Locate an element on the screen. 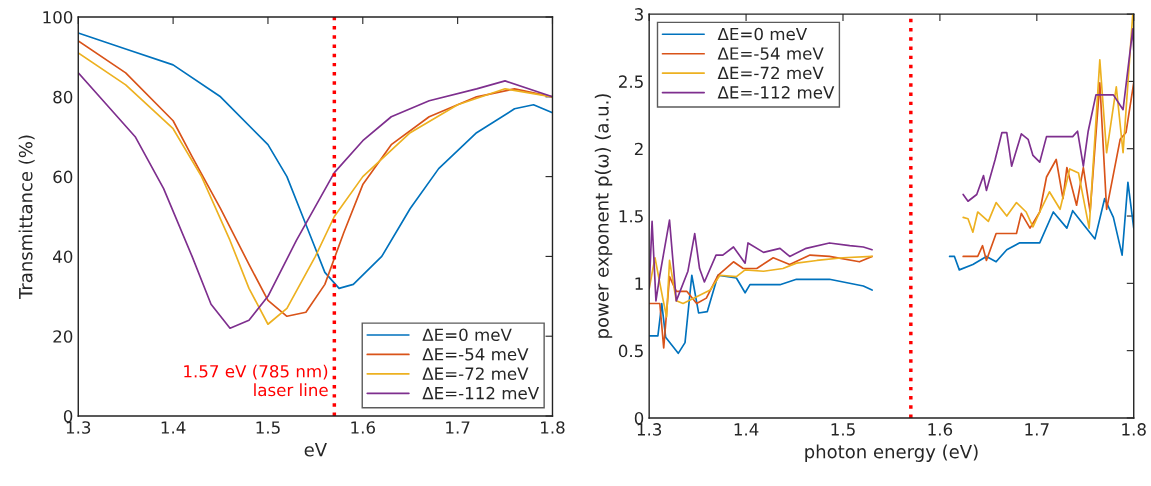  y-tick-label: 2 is located at coordinates (638, 149).